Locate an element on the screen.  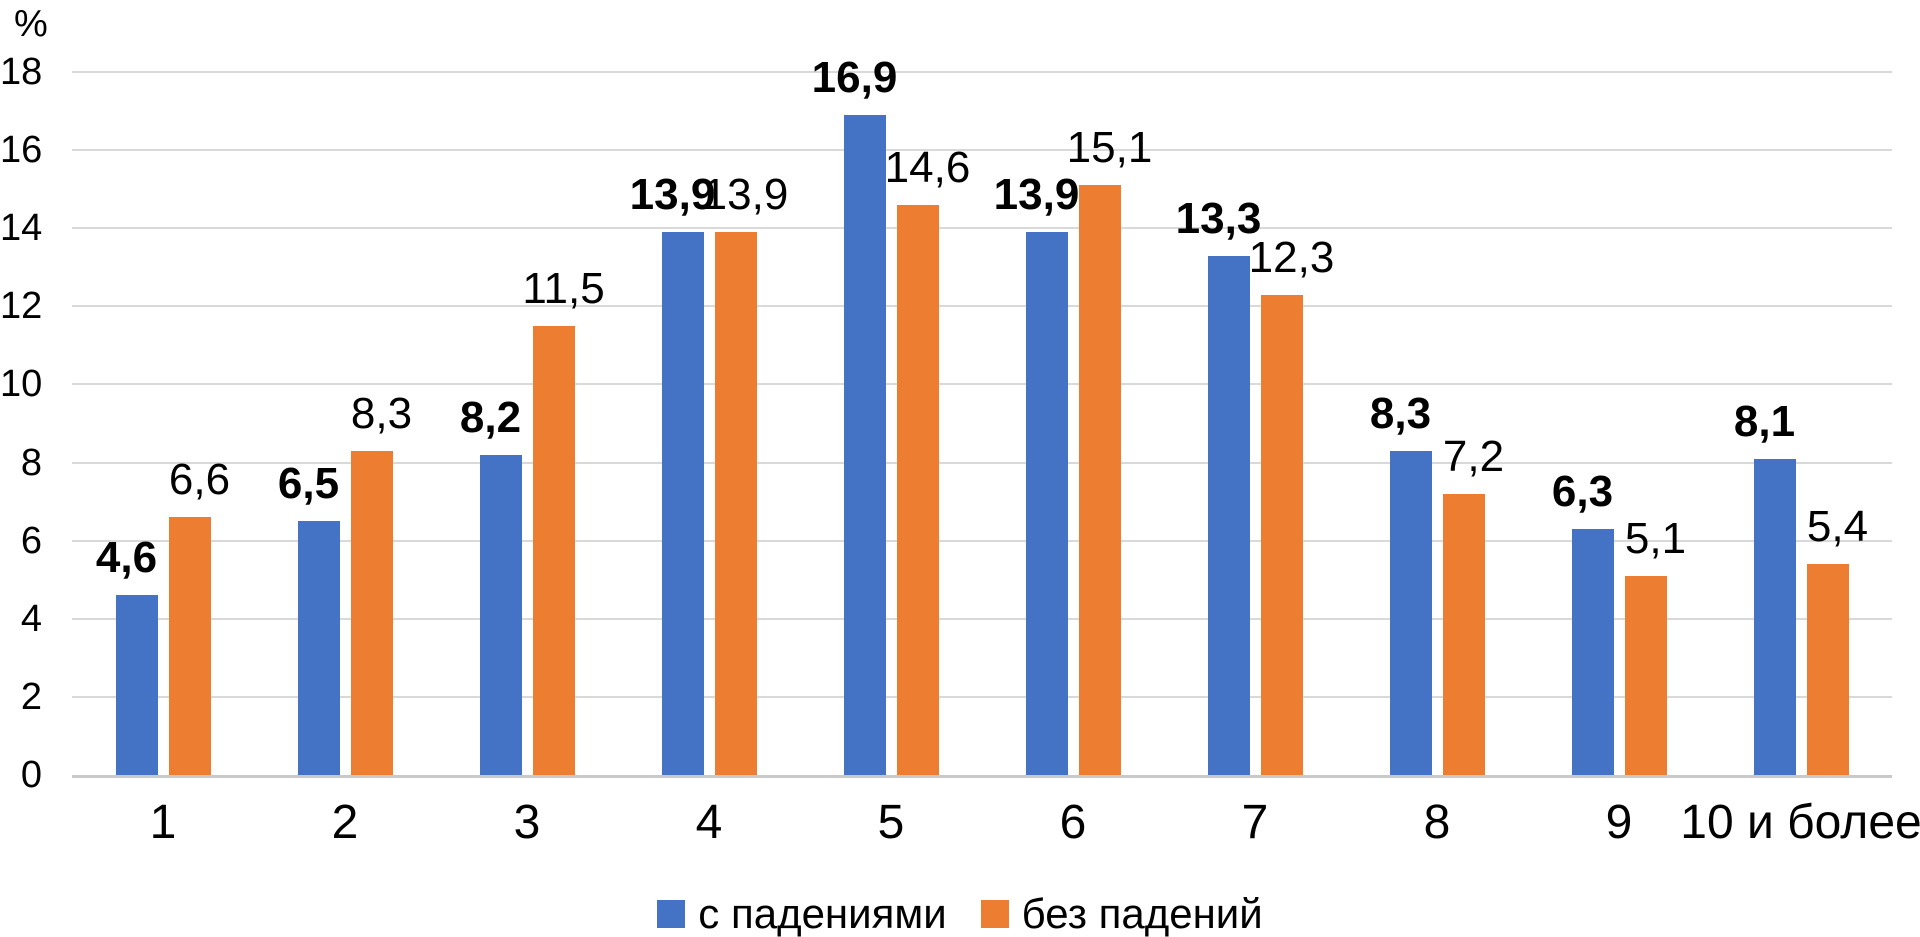
y-axis-unit-label: % is located at coordinates (31, 24).